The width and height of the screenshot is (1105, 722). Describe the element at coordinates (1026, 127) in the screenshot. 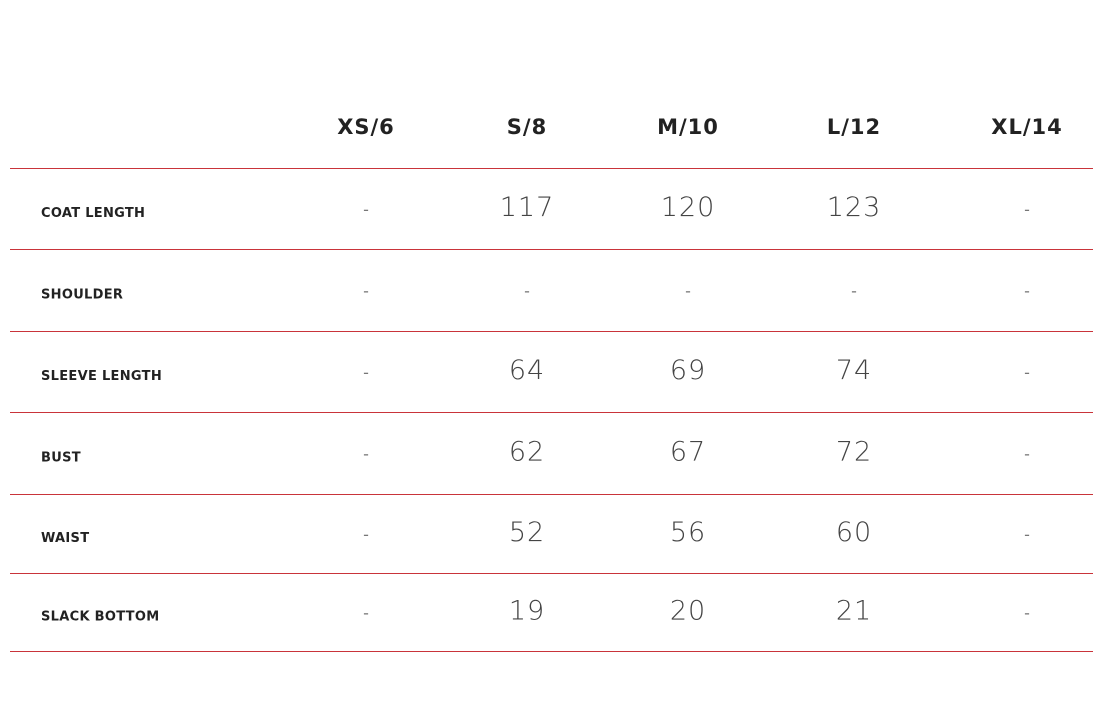

I see `column-header: XL/14` at that location.